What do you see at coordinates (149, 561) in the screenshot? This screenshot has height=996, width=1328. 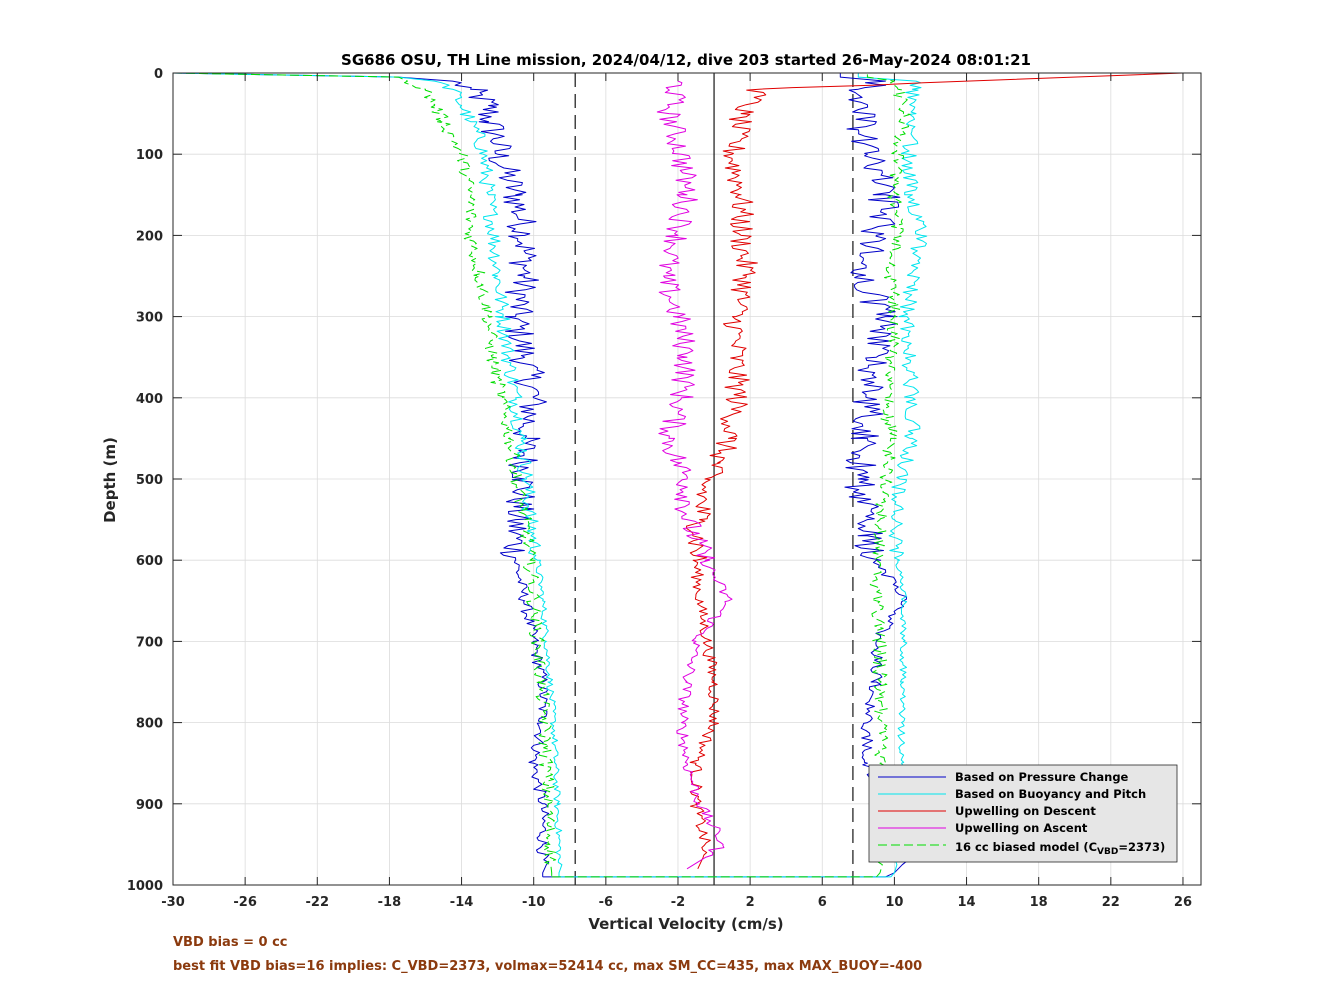 I see `y-tick-label: 600` at bounding box center [149, 561].